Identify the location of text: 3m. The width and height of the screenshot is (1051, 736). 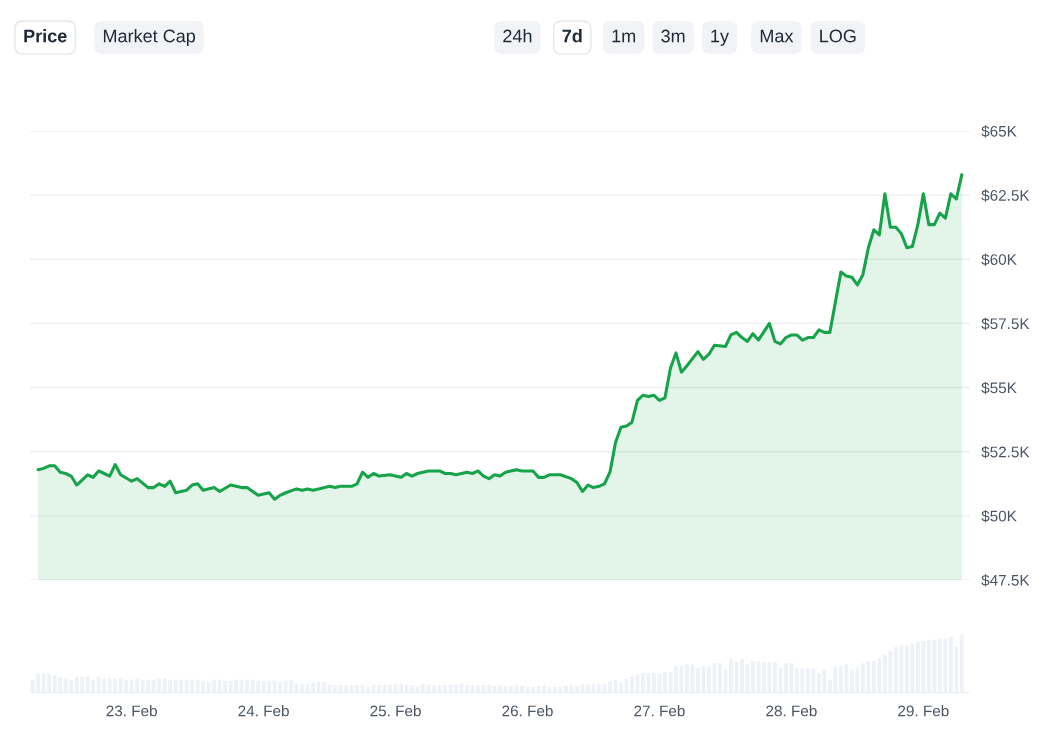
(673, 36).